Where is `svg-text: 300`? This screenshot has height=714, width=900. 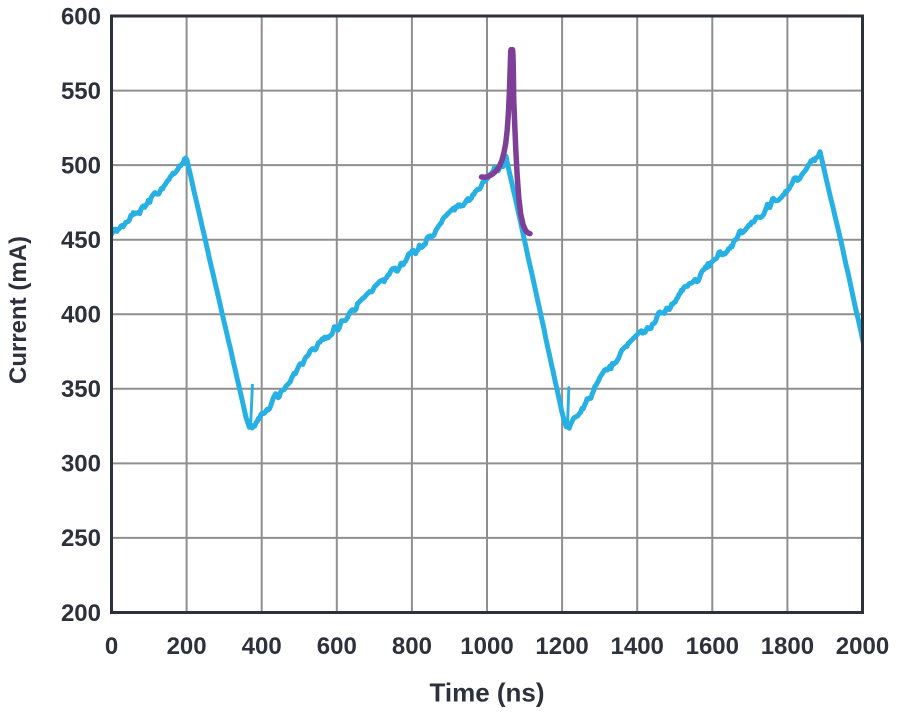 svg-text: 300 is located at coordinates (81, 464).